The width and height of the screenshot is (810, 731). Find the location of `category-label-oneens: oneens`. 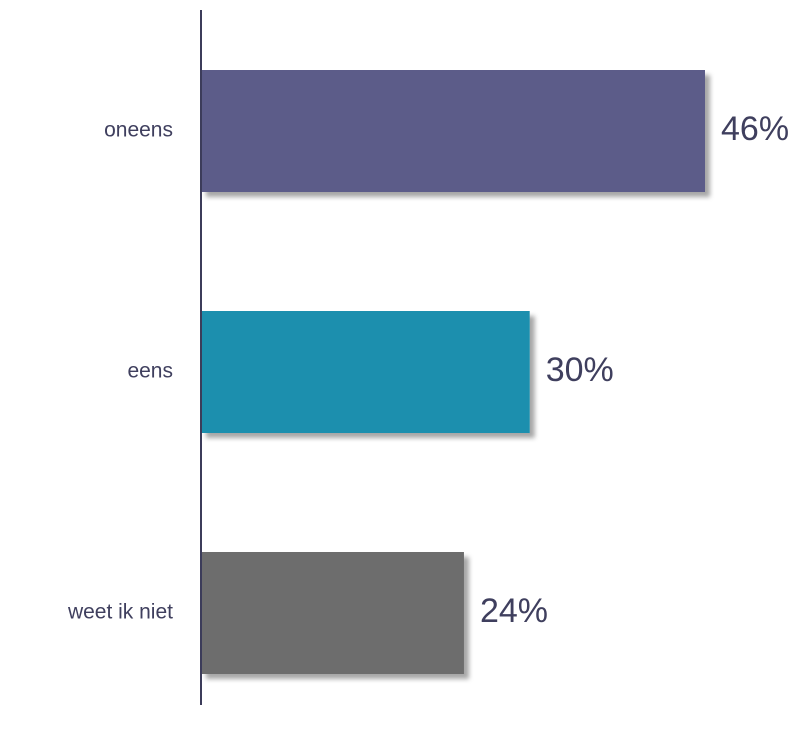

category-label-oneens: oneens is located at coordinates (138, 130).